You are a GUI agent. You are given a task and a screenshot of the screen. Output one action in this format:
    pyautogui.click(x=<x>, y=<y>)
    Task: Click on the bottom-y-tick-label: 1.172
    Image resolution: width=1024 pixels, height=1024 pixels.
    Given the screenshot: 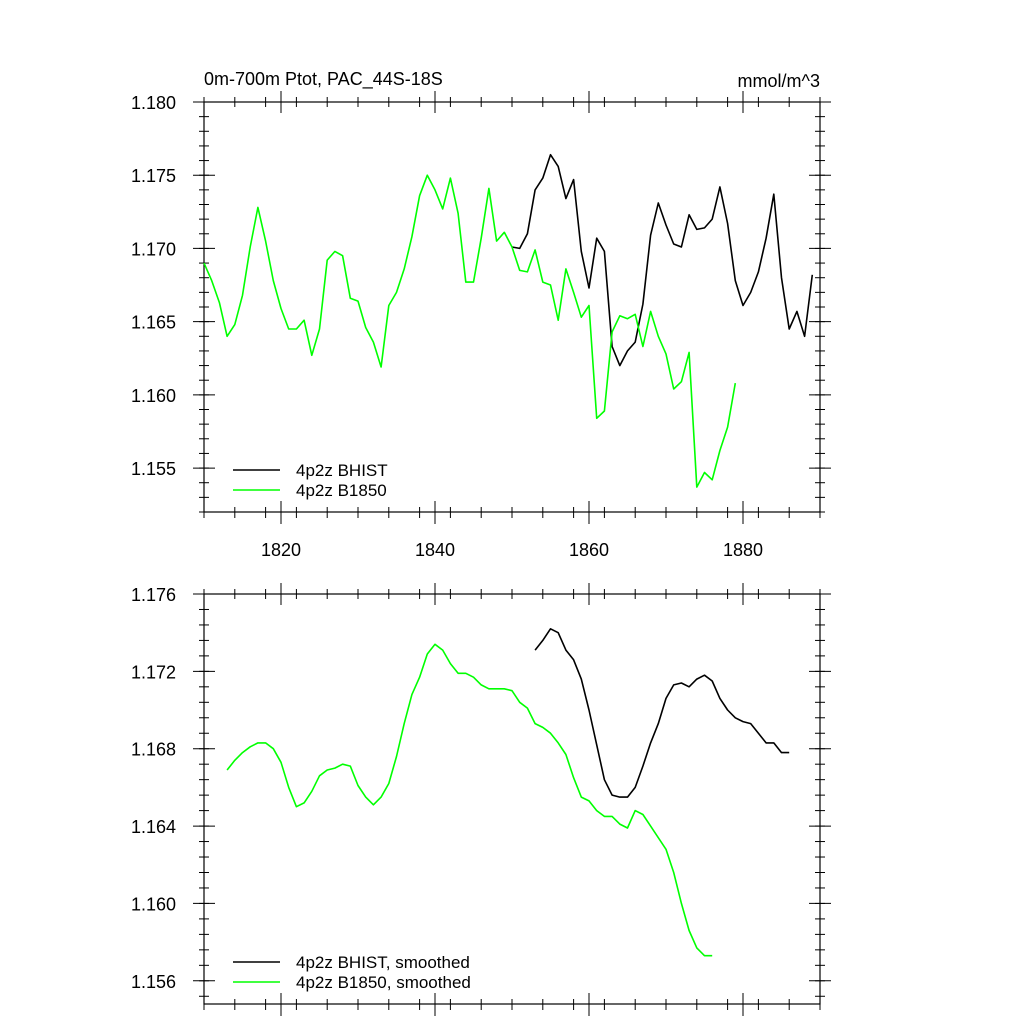 What is the action you would take?
    pyautogui.click(x=153, y=672)
    